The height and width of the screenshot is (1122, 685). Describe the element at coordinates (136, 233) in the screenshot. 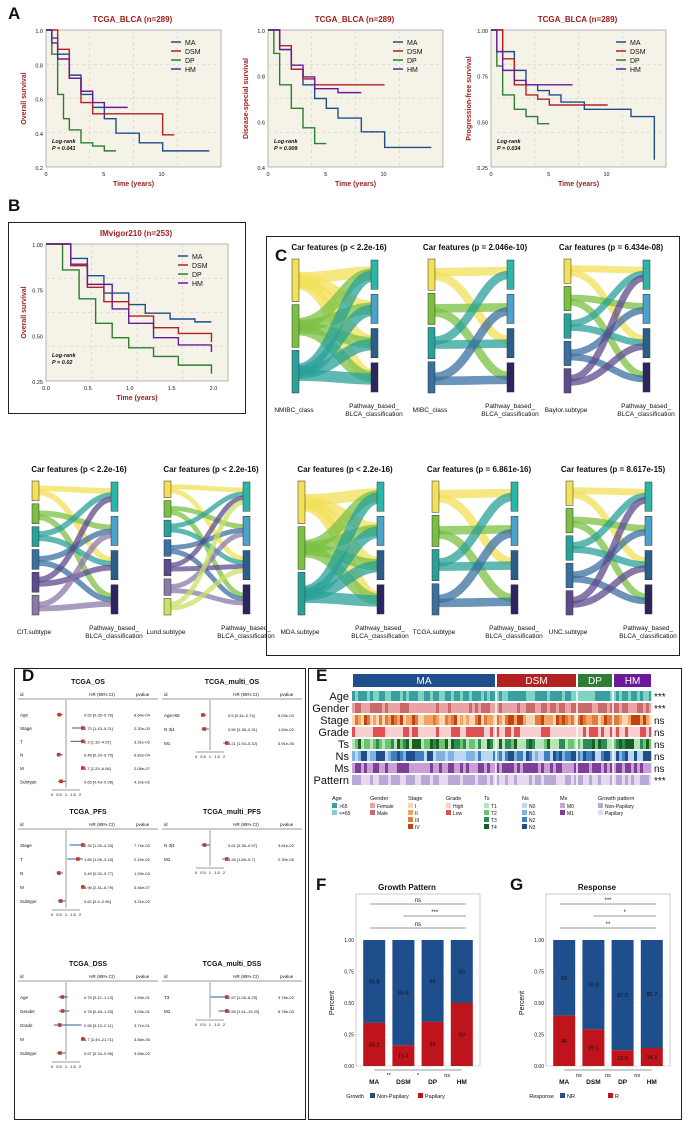

I see `km-title: IMvigor210 (n=253)` at that location.